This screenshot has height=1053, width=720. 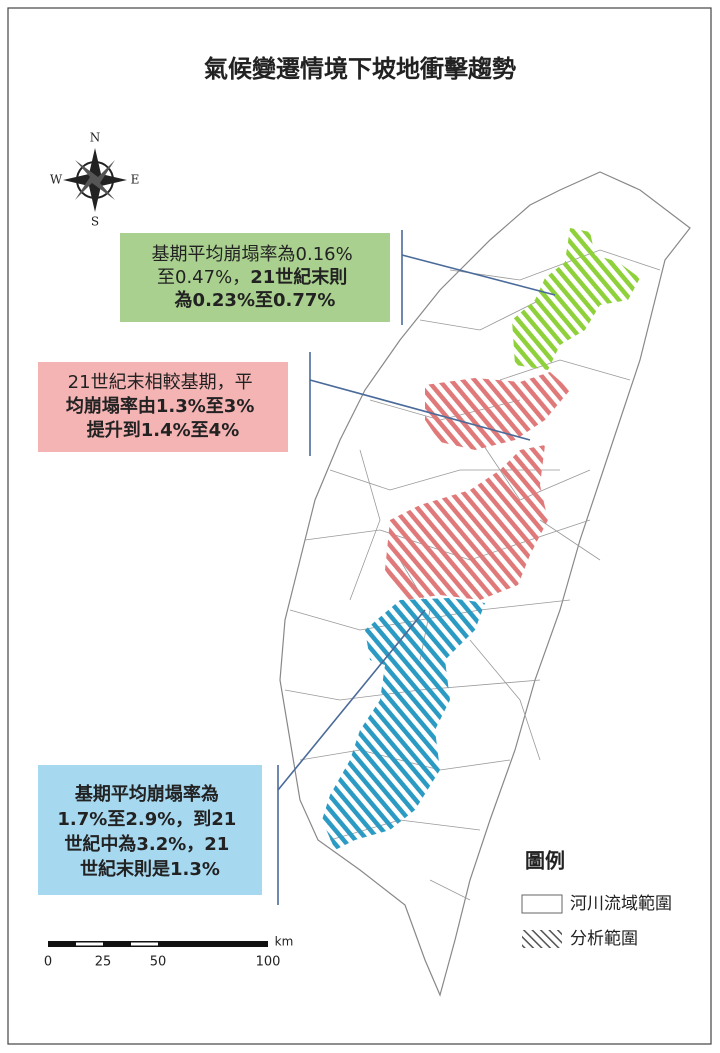 I want to click on callout-line: 1.7%至2.9%，到21, so click(x=146, y=819).